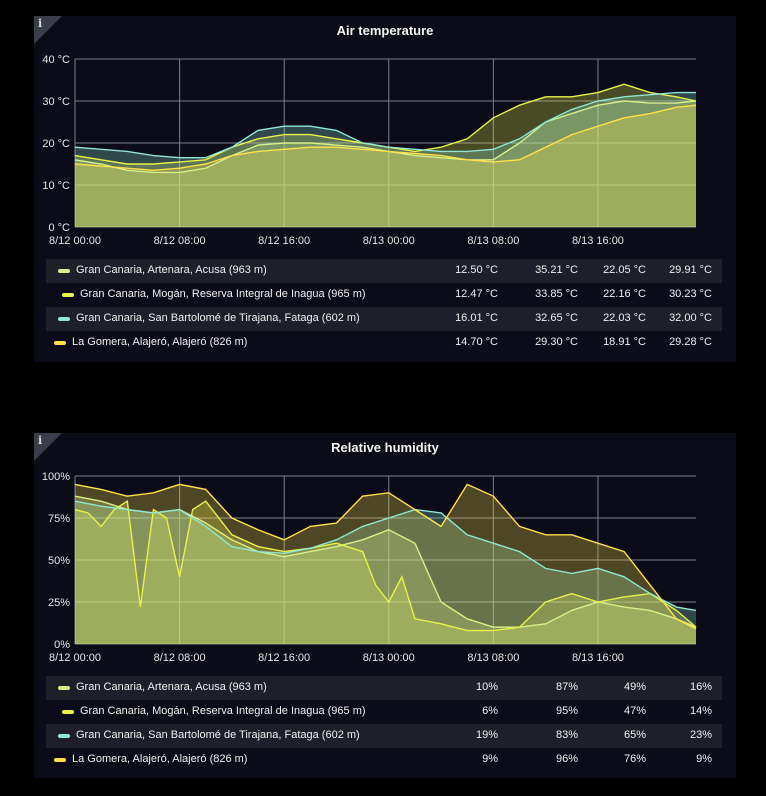 Image resolution: width=766 pixels, height=796 pixels. I want to click on legend-stat-value: 12.47 °C, so click(476, 294).